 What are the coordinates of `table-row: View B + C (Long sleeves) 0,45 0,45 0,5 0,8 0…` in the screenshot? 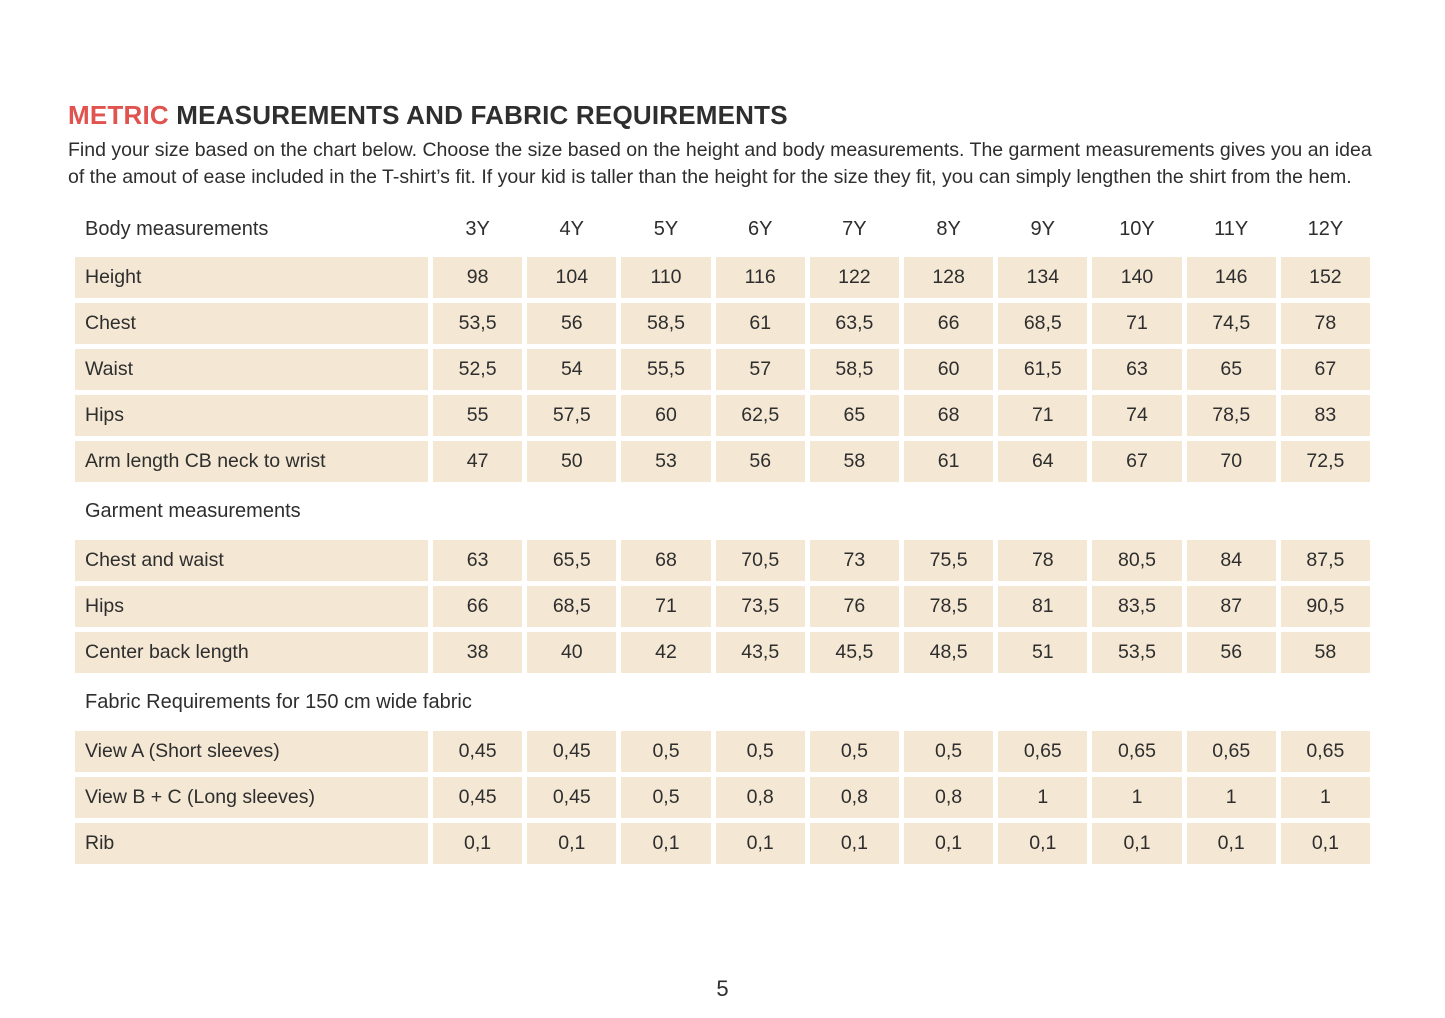 It's located at (722, 797).